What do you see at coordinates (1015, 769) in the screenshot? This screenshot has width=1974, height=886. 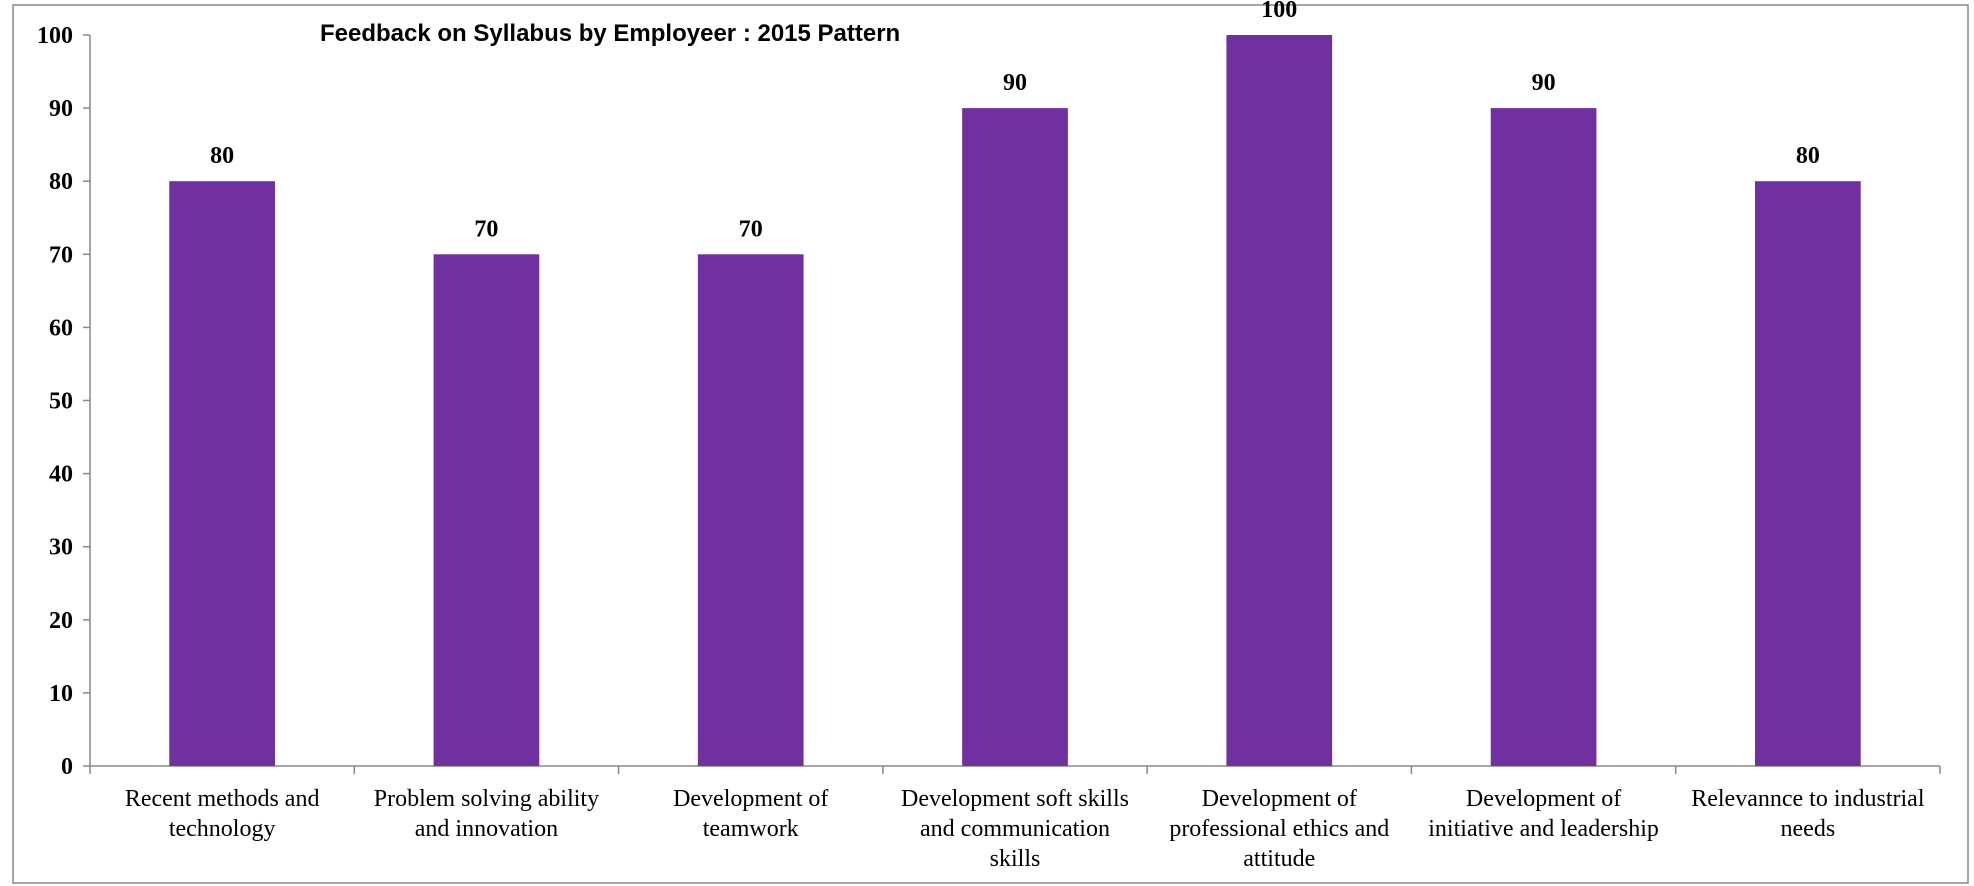 I see `x-axis` at bounding box center [1015, 769].